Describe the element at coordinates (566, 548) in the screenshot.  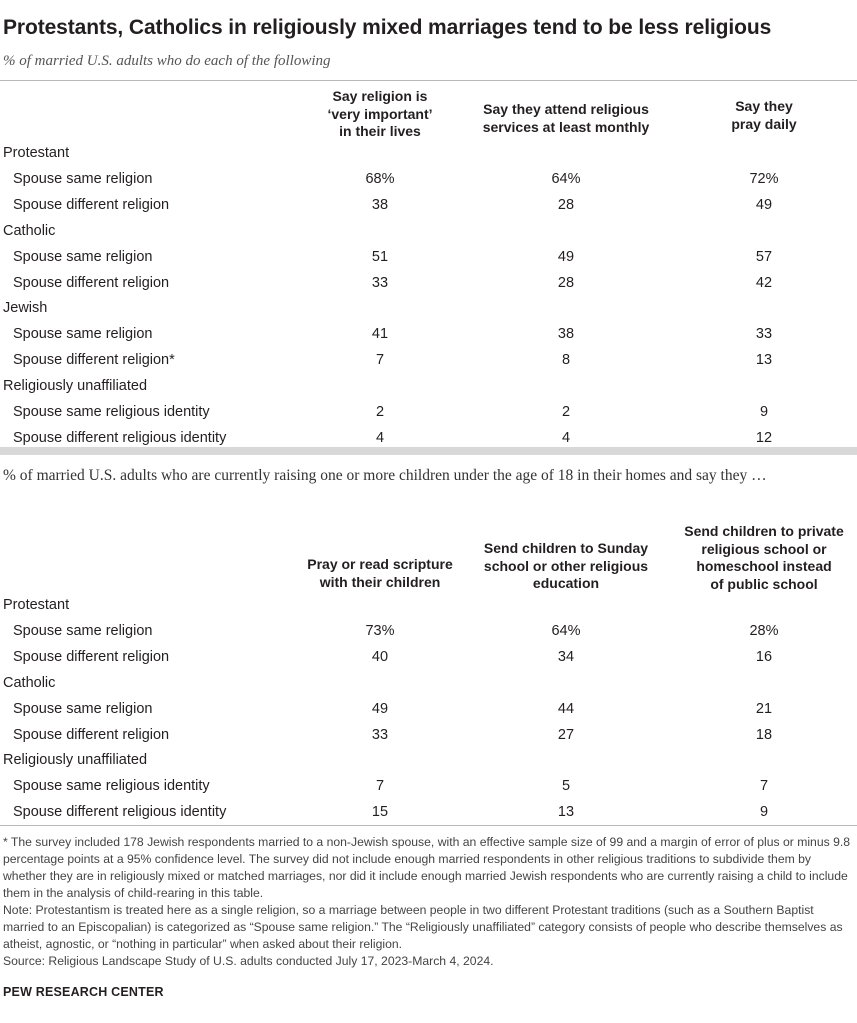
I see `column-header-line: Send children to Sunday` at that location.